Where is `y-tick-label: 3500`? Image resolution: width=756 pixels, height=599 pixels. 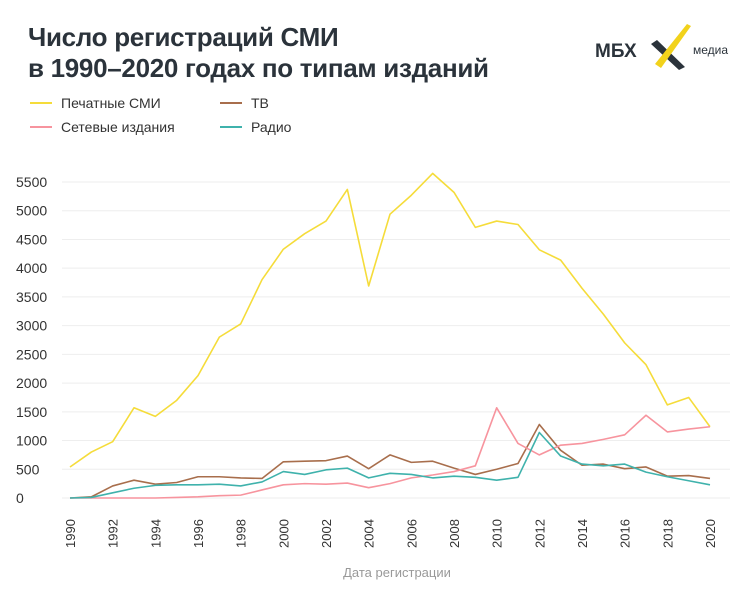 y-tick-label: 3500 is located at coordinates (31, 297).